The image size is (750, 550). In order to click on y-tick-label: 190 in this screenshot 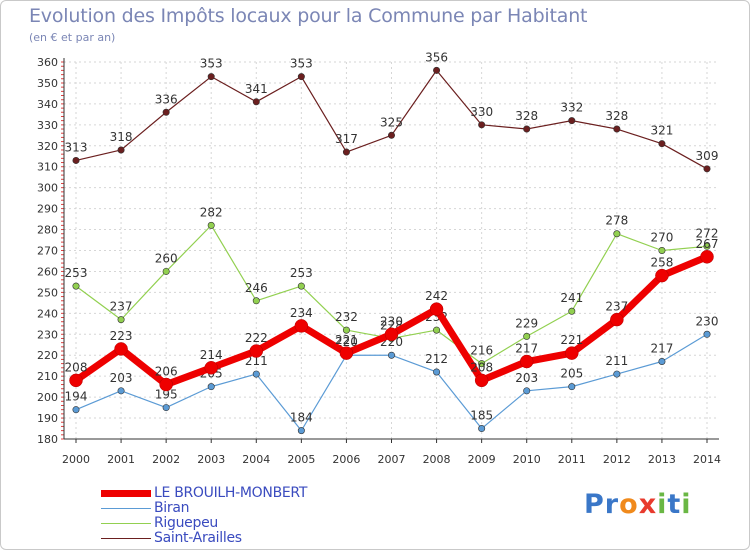, I will do `click(47, 418)`.